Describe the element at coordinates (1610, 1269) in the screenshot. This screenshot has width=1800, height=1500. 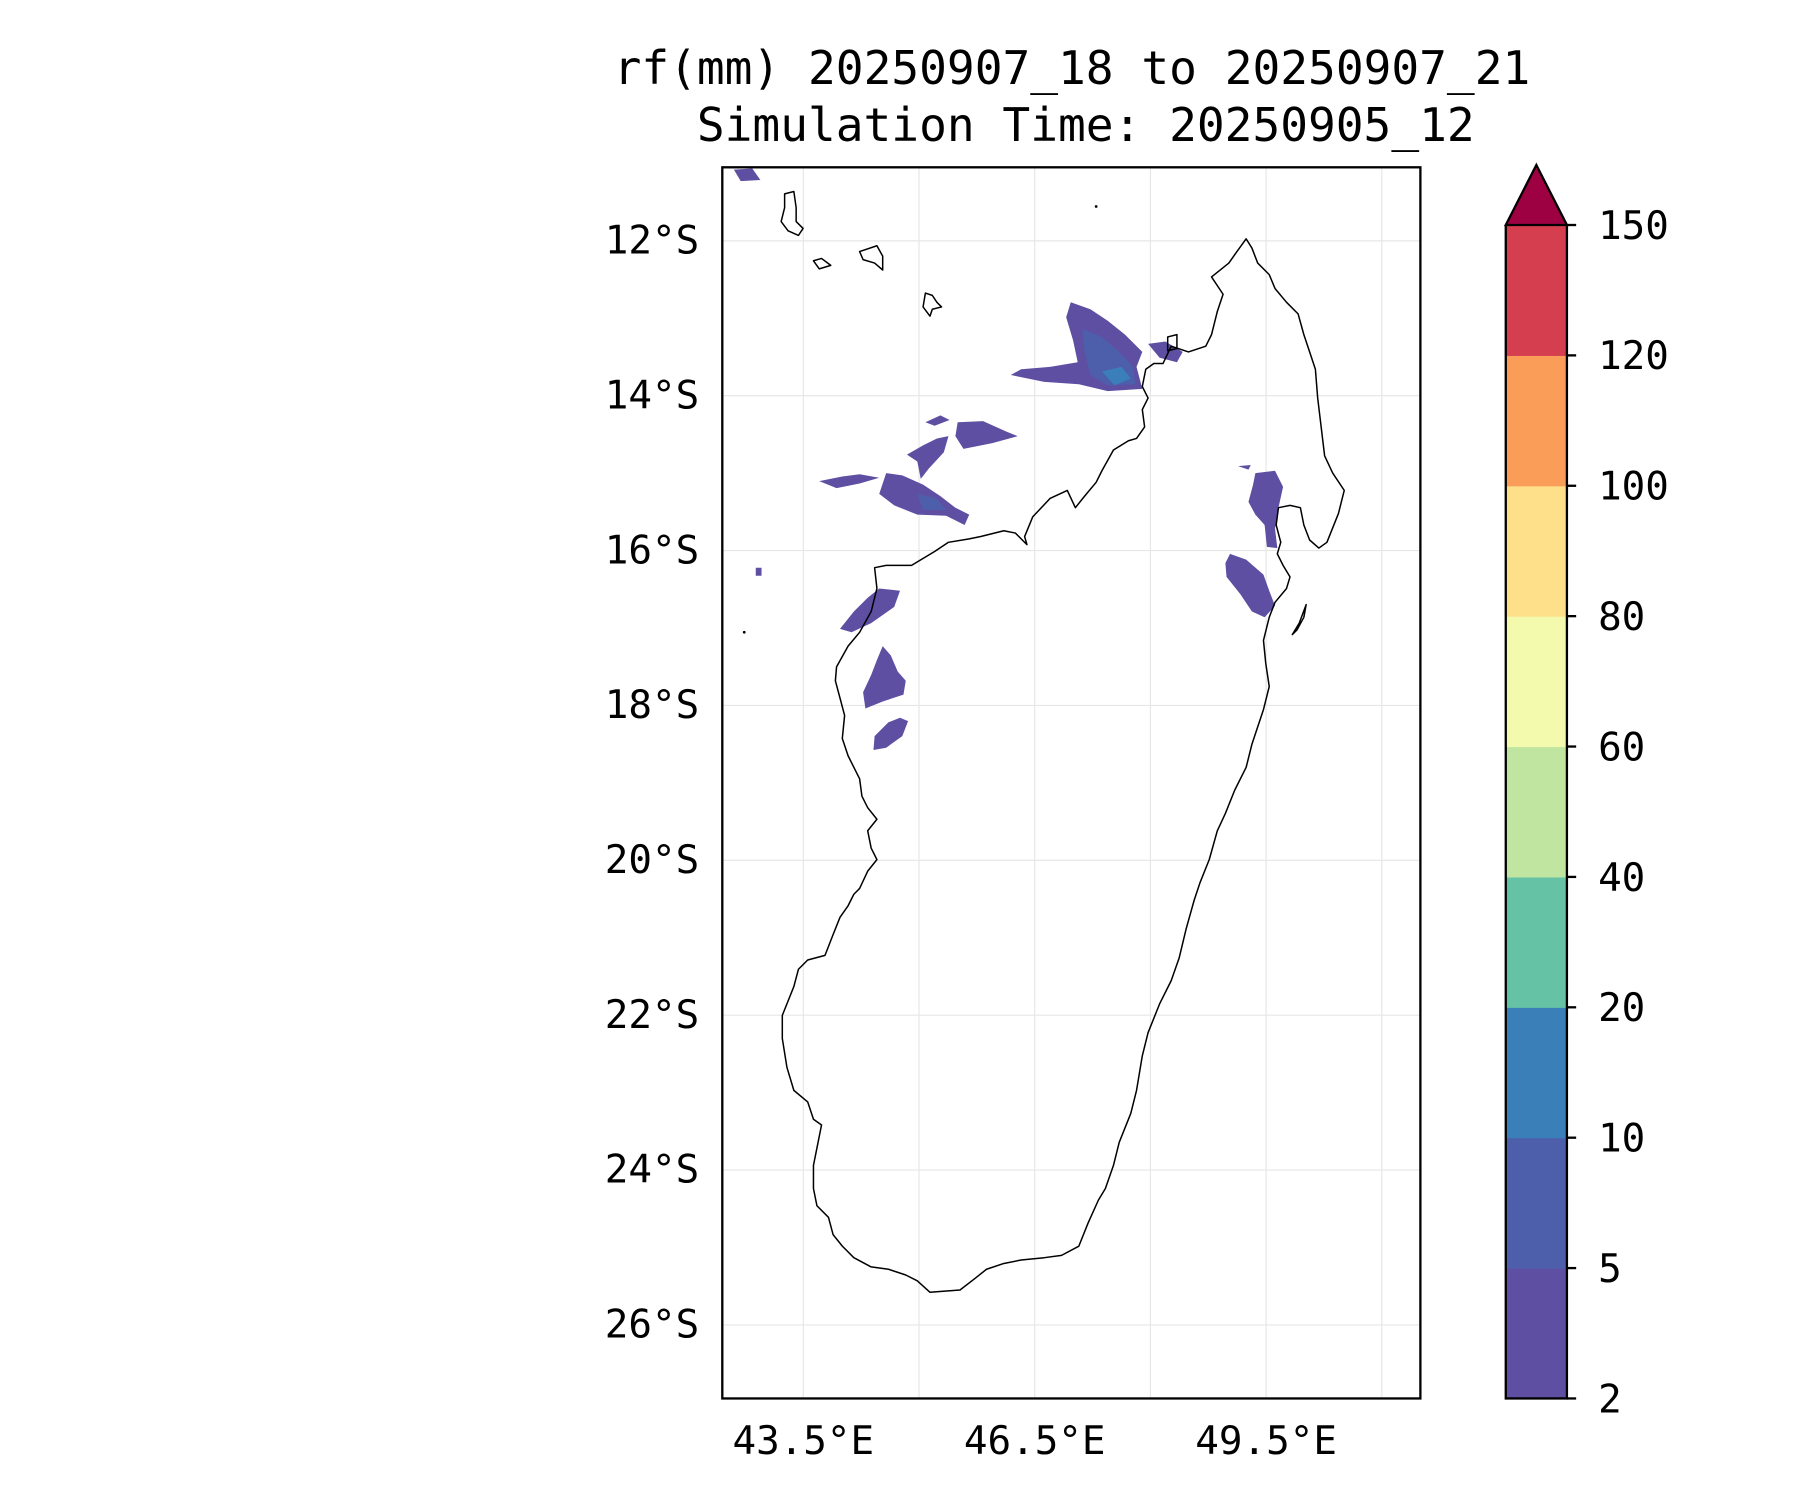
I see `colorbar-tick-label: 5` at that location.